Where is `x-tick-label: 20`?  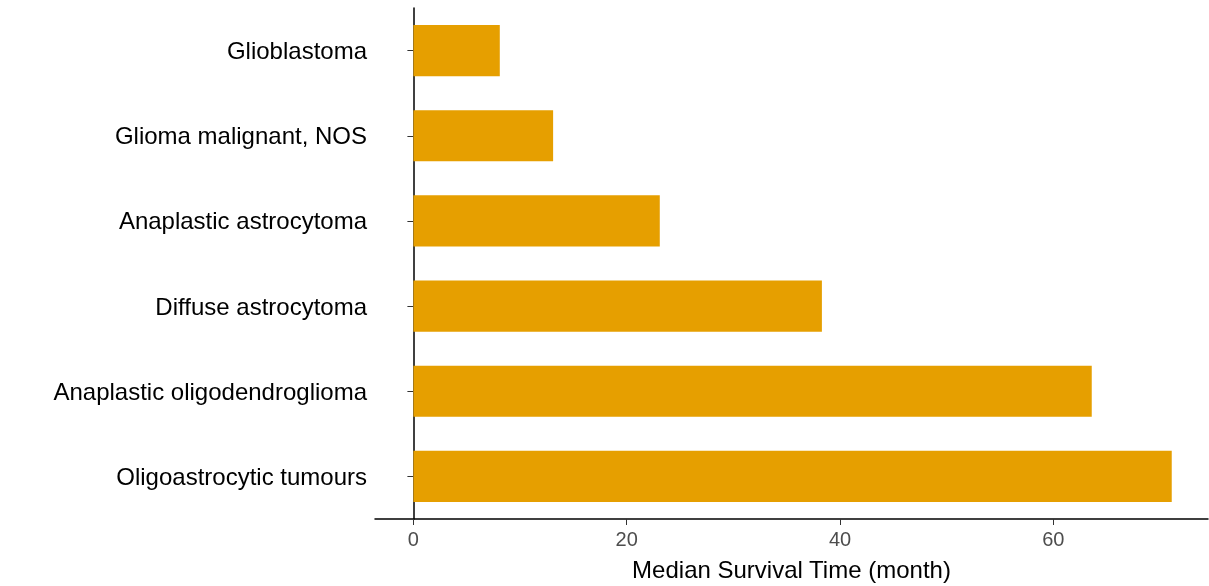 x-tick-label: 20 is located at coordinates (626, 539).